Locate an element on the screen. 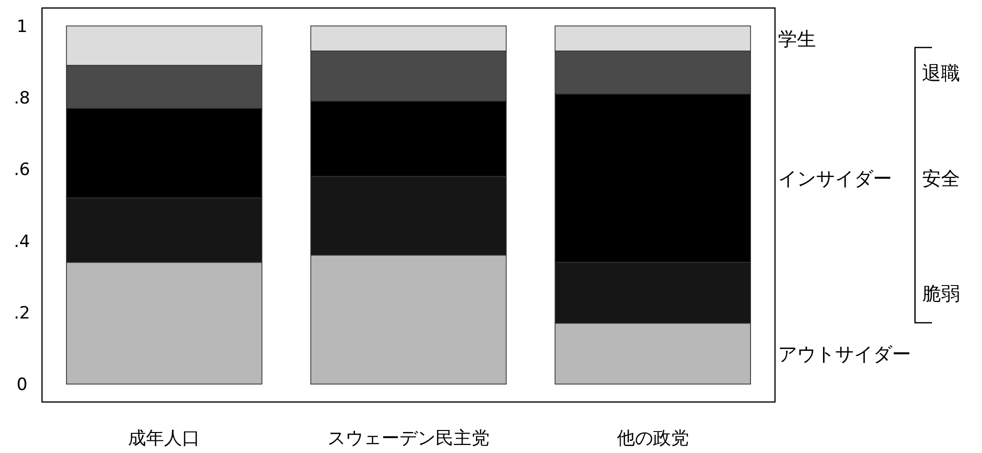 The width and height of the screenshot is (982, 453). text: 脆弱 is located at coordinates (941, 293).